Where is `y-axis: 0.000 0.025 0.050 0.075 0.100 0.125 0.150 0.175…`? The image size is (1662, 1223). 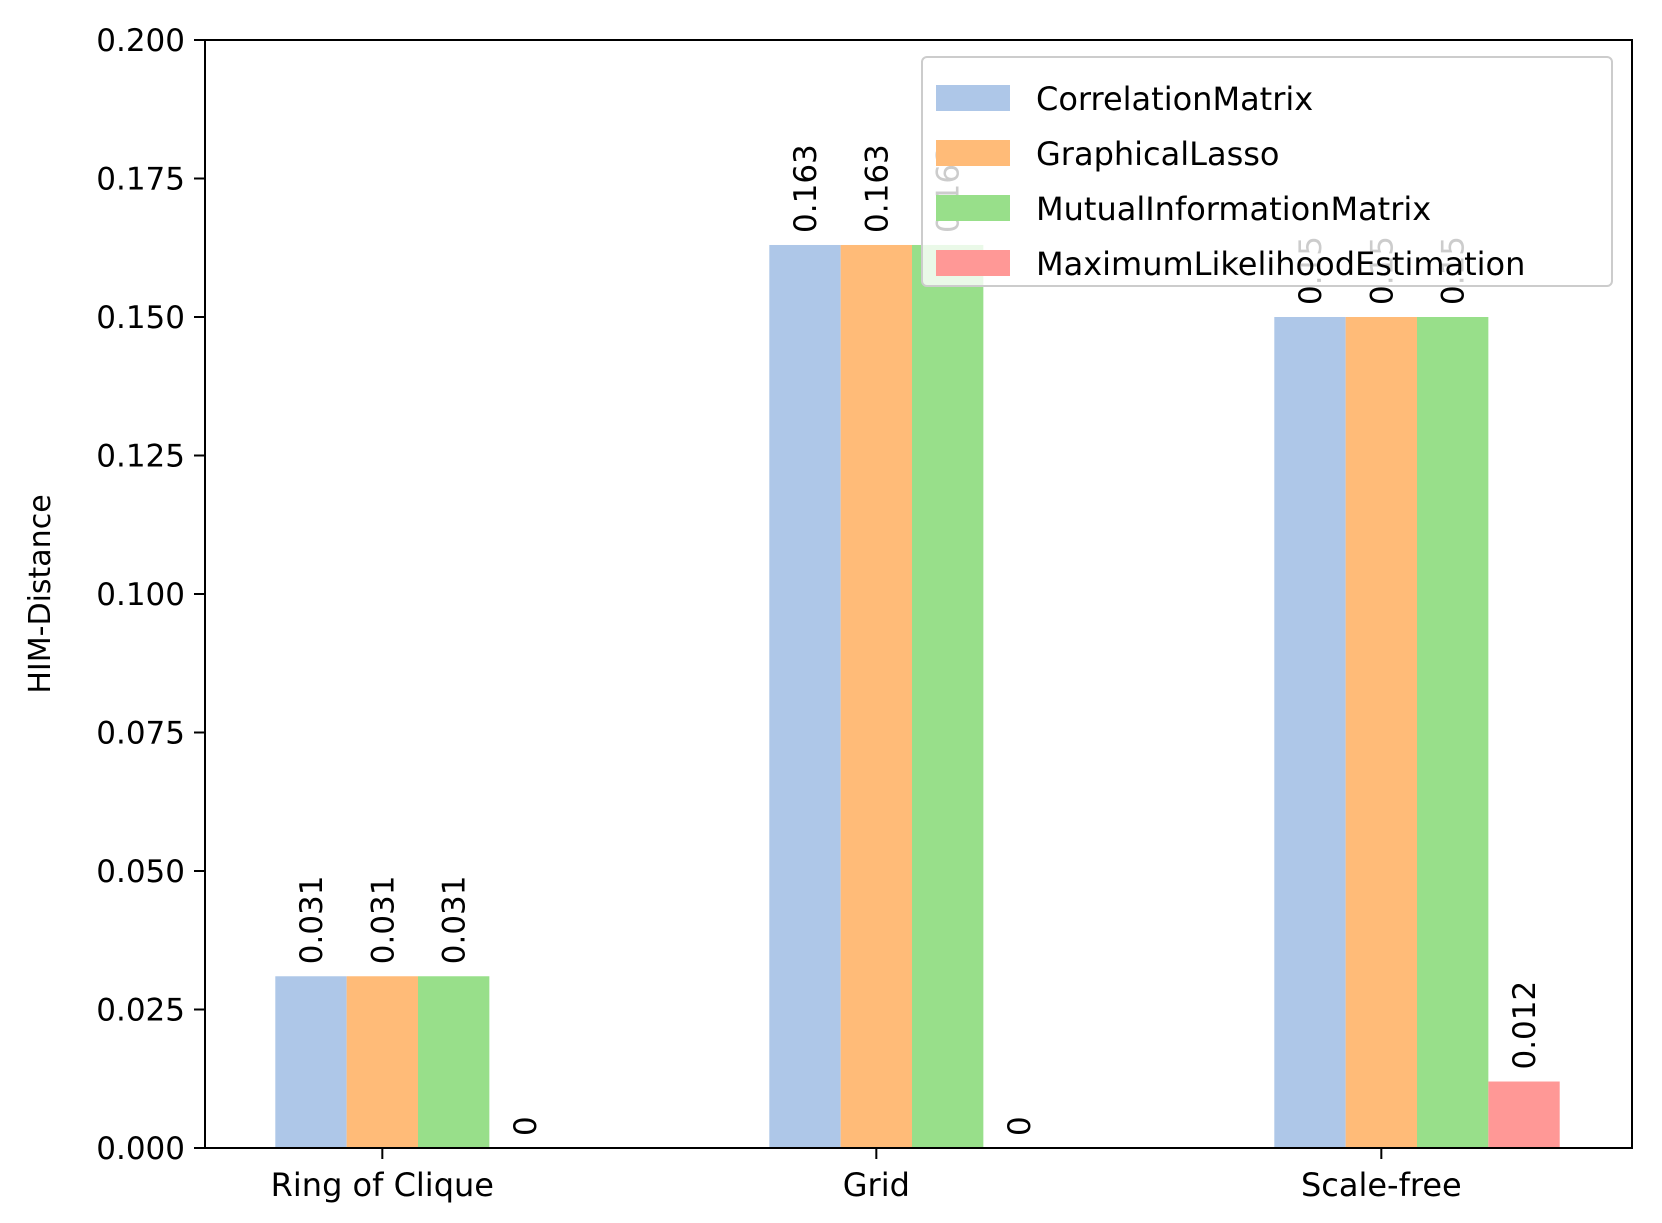 y-axis: 0.000 0.025 0.050 0.075 0.100 0.125 0.150 0.175… is located at coordinates (150, 595).